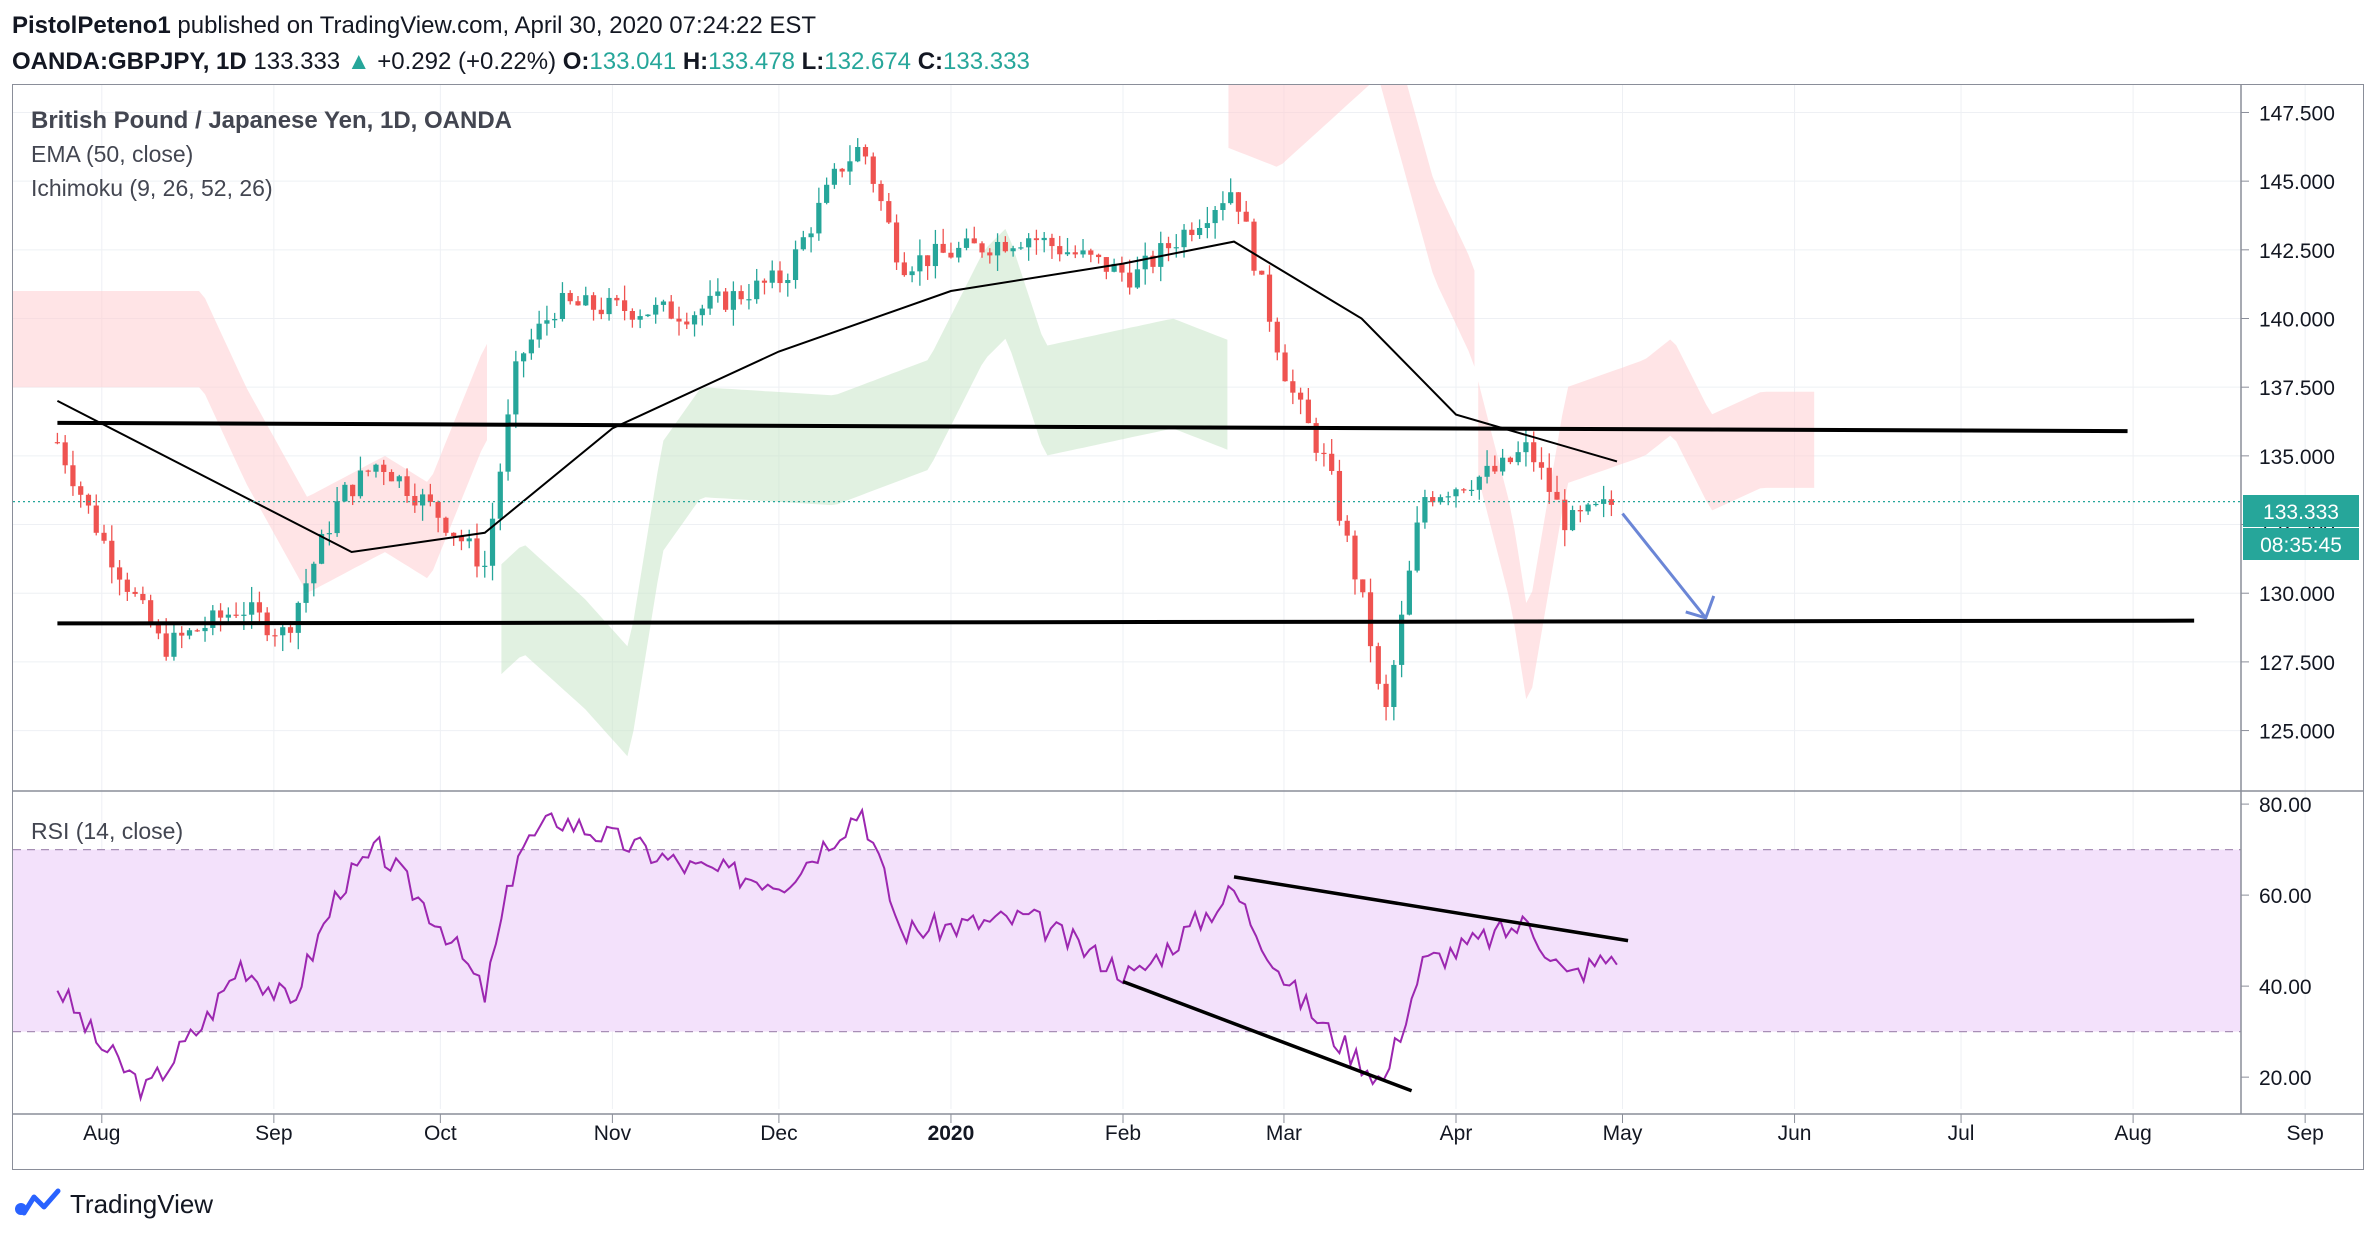 This screenshot has width=2376, height=1238. Describe the element at coordinates (91, 25) in the screenshot. I see `author-name: PistolPeteno1` at that location.